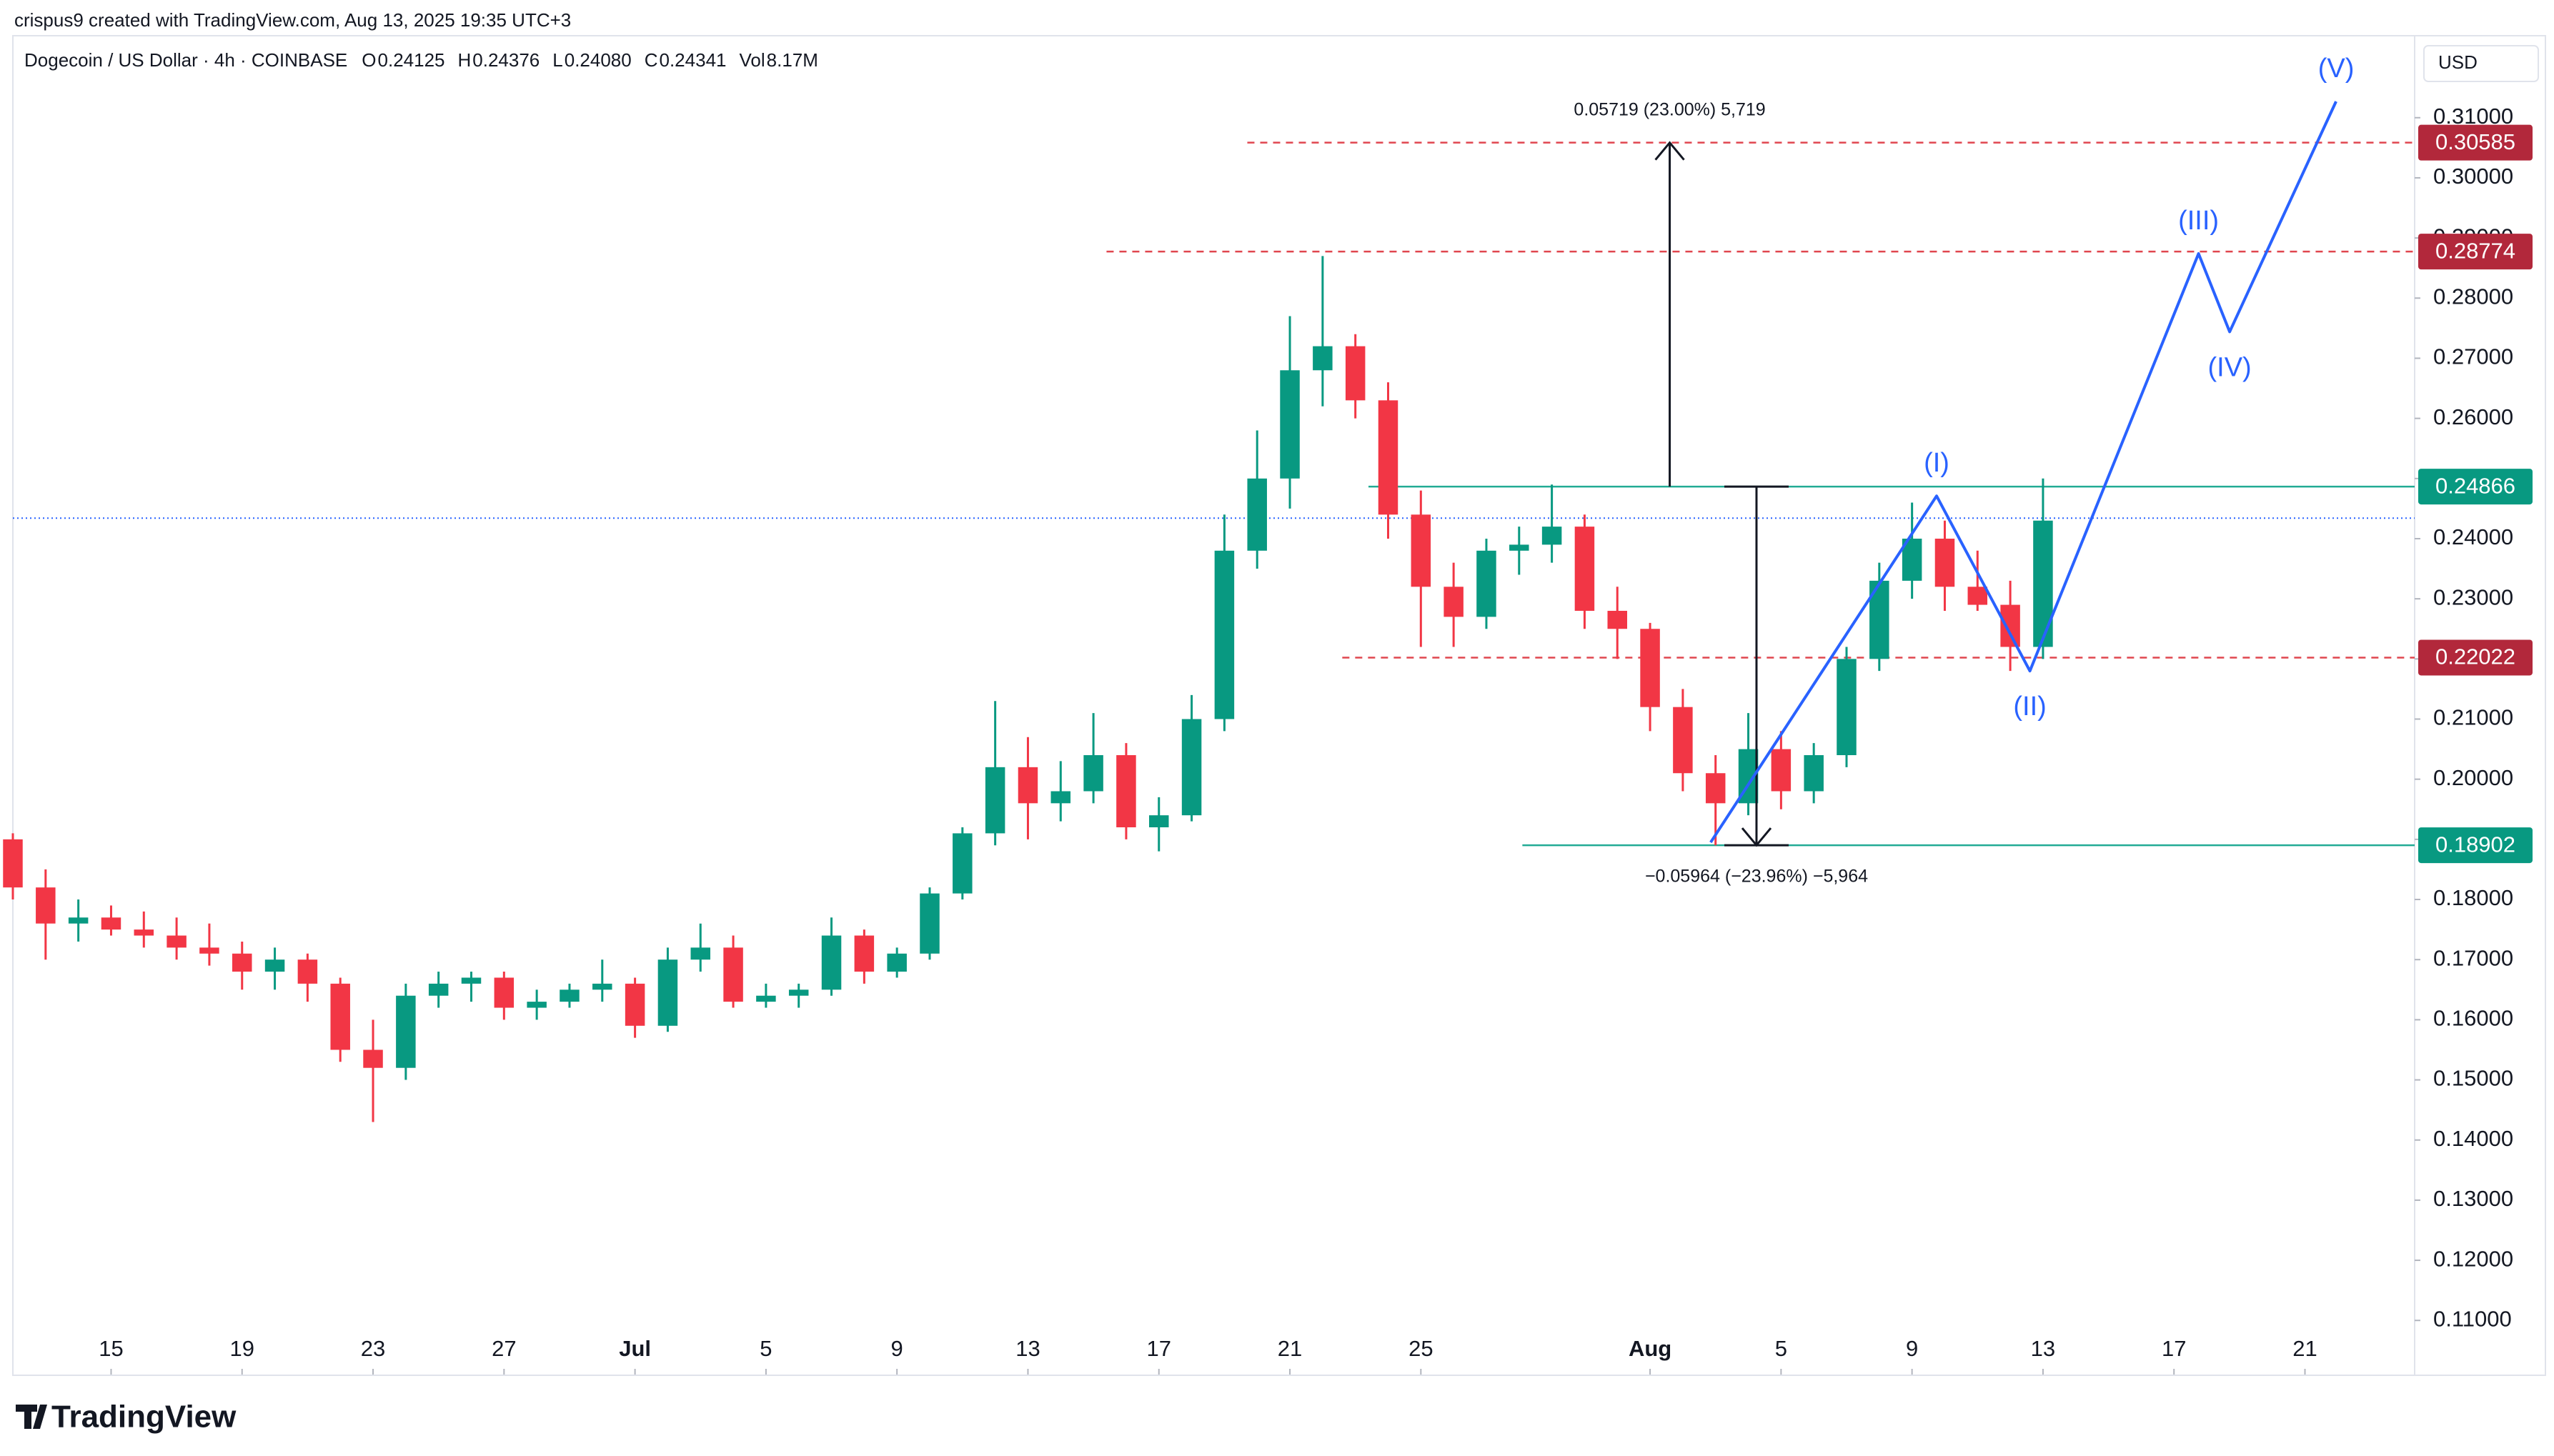 This screenshot has width=2554, height=1456. What do you see at coordinates (2023, 472) in the screenshot?
I see `wave-line` at bounding box center [2023, 472].